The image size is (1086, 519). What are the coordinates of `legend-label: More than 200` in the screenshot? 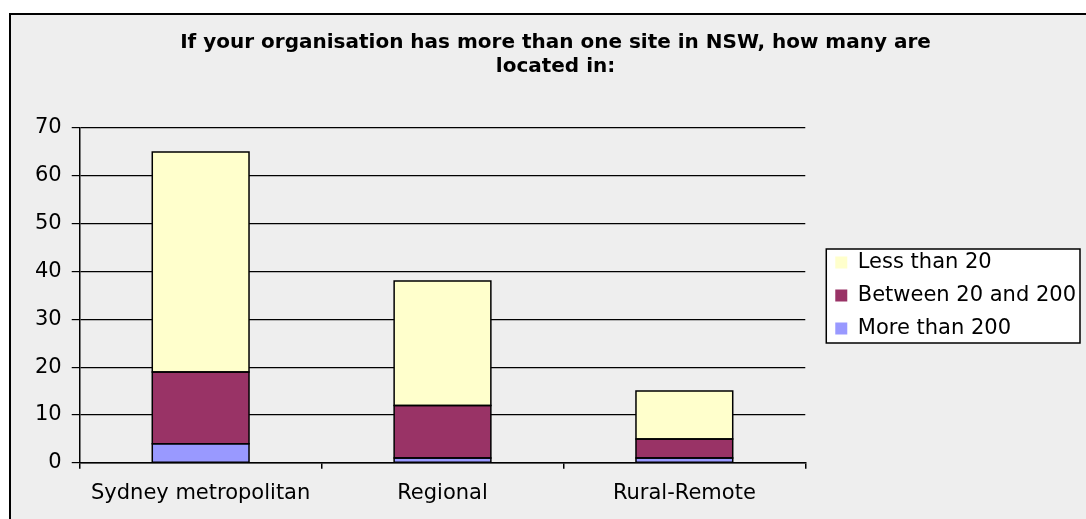 It's located at (934, 326).